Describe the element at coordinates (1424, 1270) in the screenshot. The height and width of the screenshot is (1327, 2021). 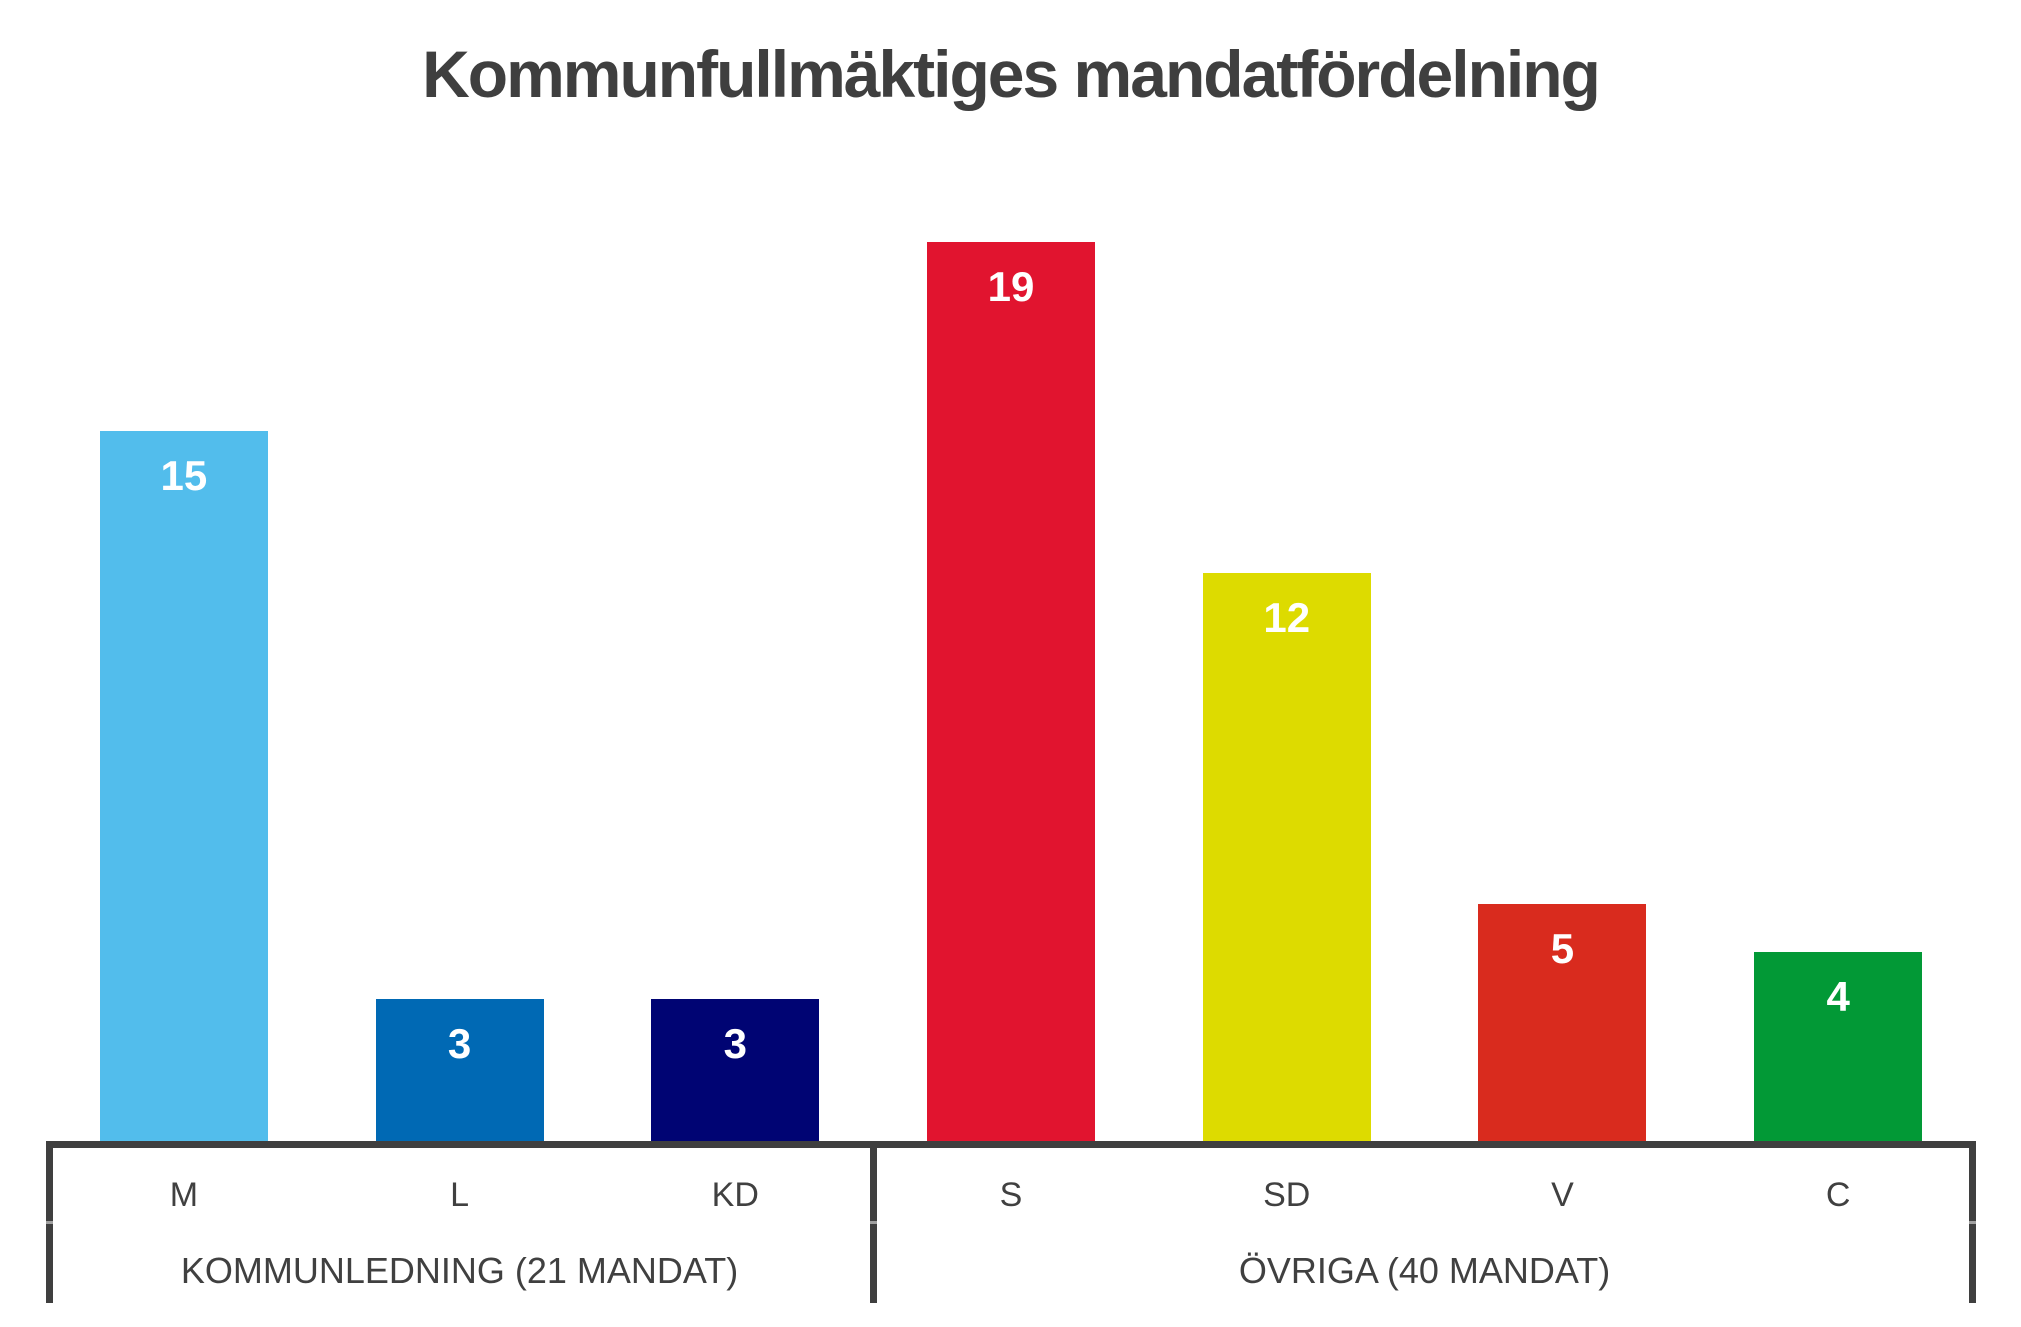
I see `group-label-2: ÖVRIGA (40 MANDAT)` at that location.